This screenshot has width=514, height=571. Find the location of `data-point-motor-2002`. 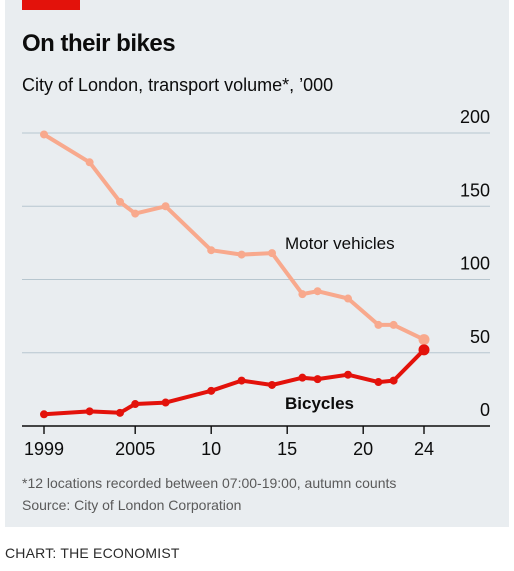

data-point-motor-2002 is located at coordinates (89, 162).